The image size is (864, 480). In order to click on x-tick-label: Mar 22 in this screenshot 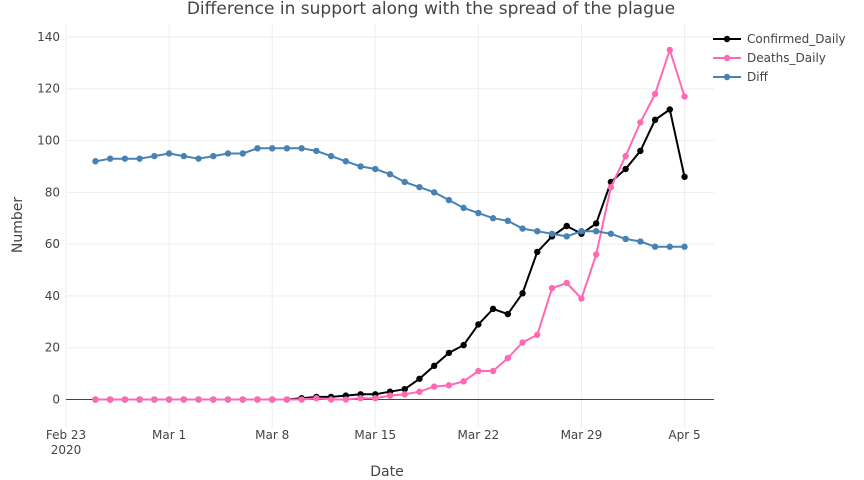, I will do `click(478, 435)`.